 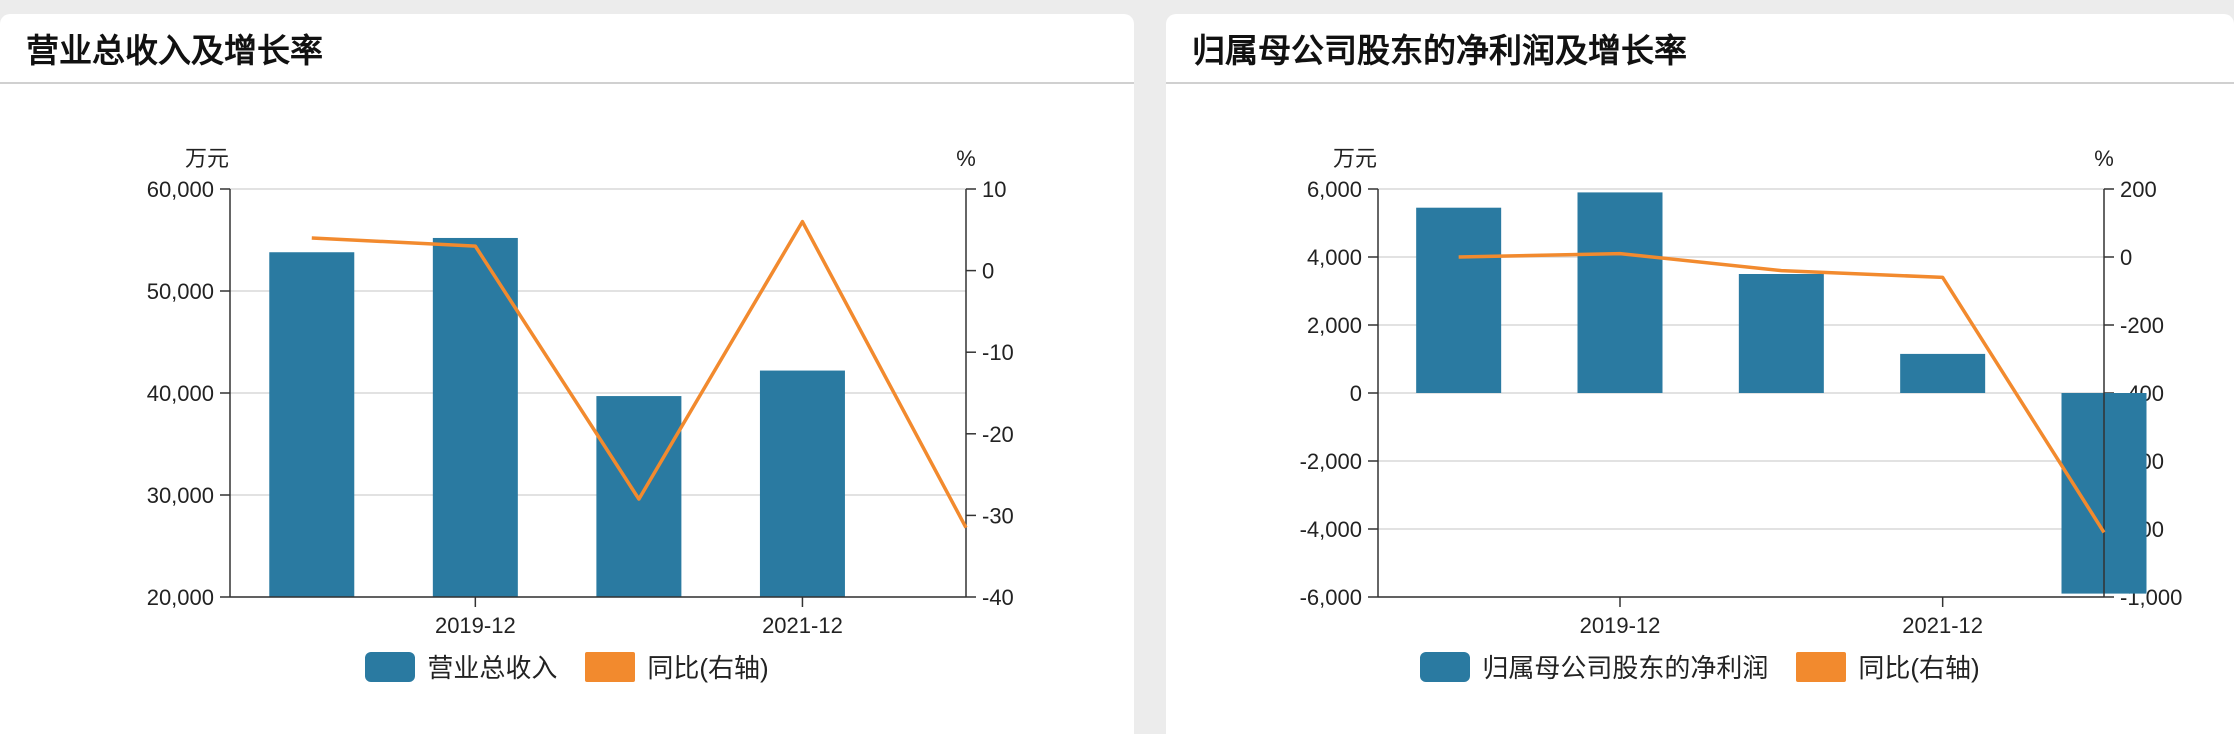 I want to click on y2-tick-label: 10, so click(x=994, y=189).